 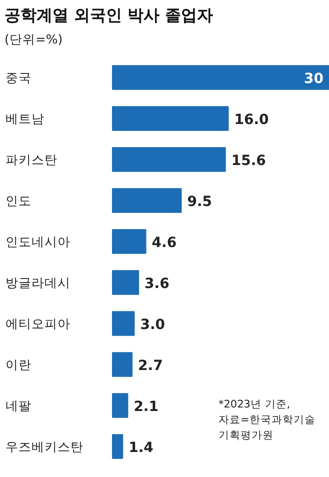 I want to click on y-tick-label: 인도네시아, so click(x=38, y=241).